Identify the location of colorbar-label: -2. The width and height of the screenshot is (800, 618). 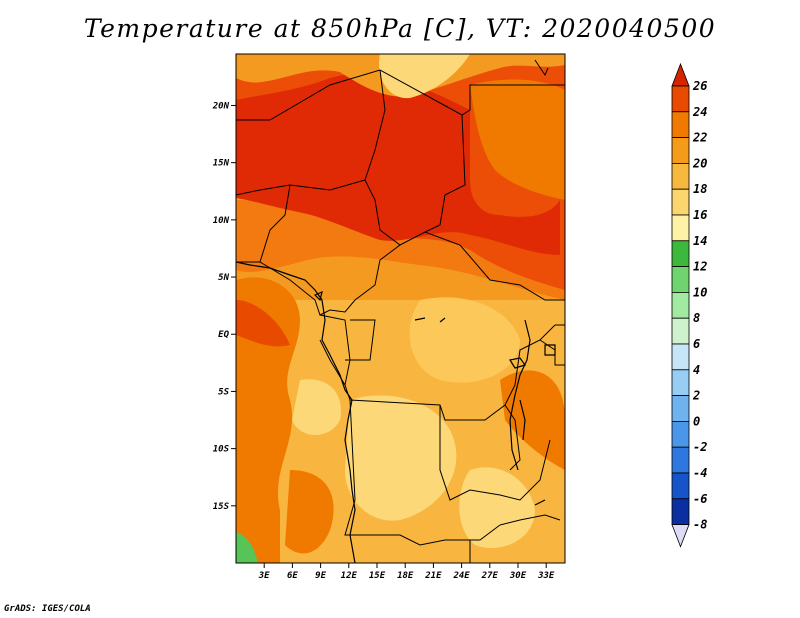
(700, 447).